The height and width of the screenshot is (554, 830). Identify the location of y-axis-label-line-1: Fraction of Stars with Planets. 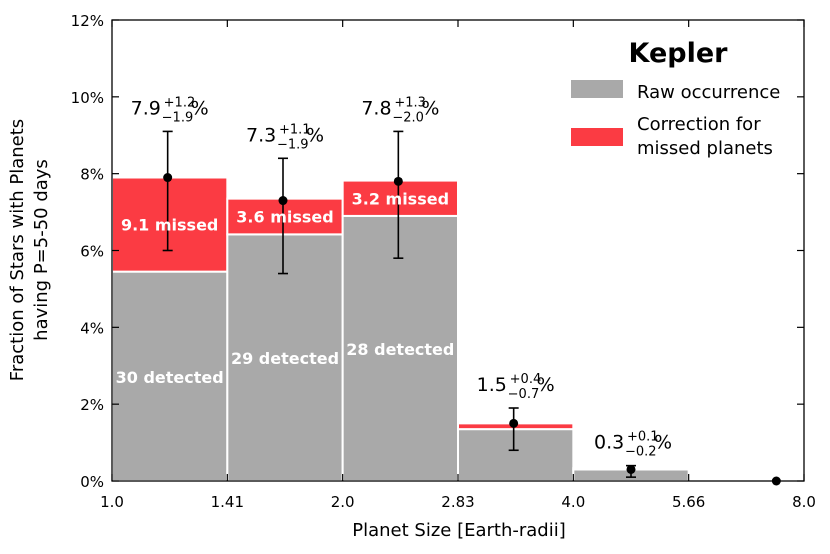
(17, 250).